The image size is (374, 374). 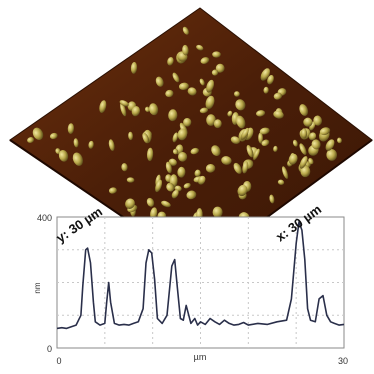 I want to click on y-tick-0: 0, so click(x=49, y=349).